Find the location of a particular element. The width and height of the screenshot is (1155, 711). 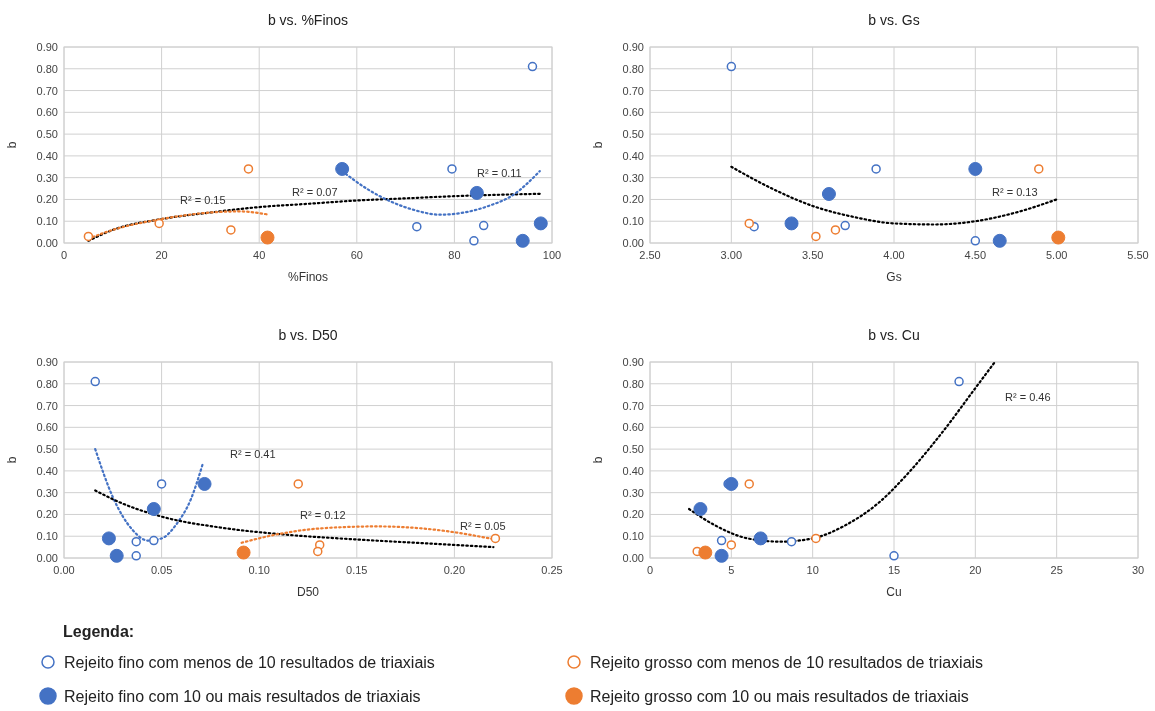

x-axis-title: Gs is located at coordinates (894, 277).